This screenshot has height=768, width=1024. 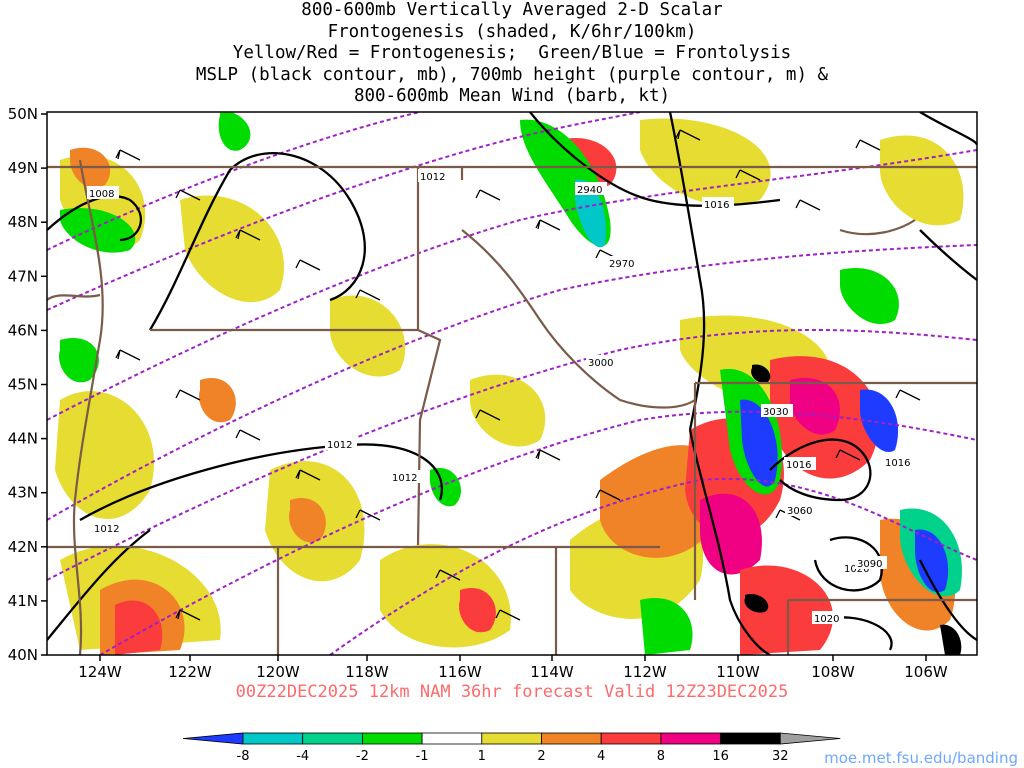 I want to click on height-label-4: 3030, so click(x=775, y=412).